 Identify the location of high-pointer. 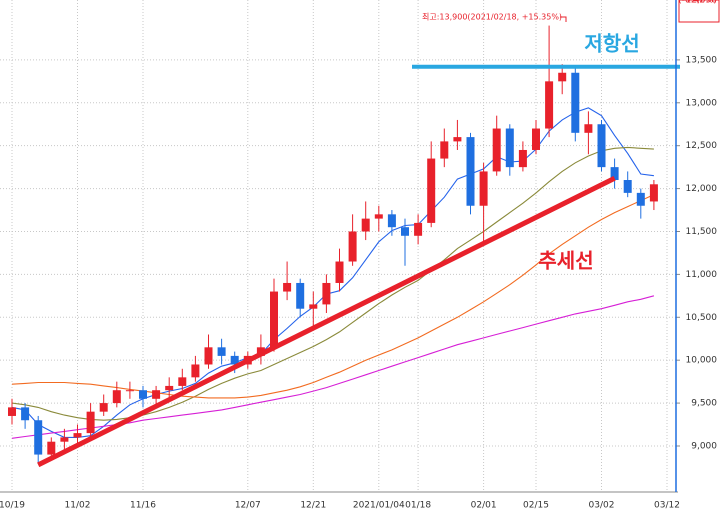
(563, 19).